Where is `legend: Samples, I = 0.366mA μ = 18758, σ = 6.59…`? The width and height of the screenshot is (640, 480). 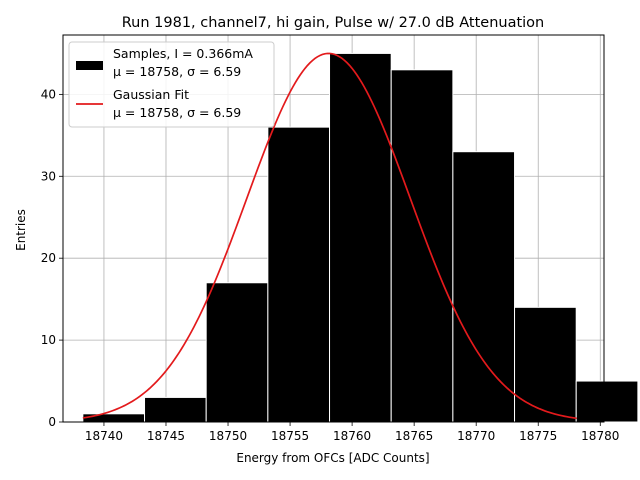 legend: Samples, I = 0.366mA μ = 18758, σ = 6.59… is located at coordinates (171, 84).